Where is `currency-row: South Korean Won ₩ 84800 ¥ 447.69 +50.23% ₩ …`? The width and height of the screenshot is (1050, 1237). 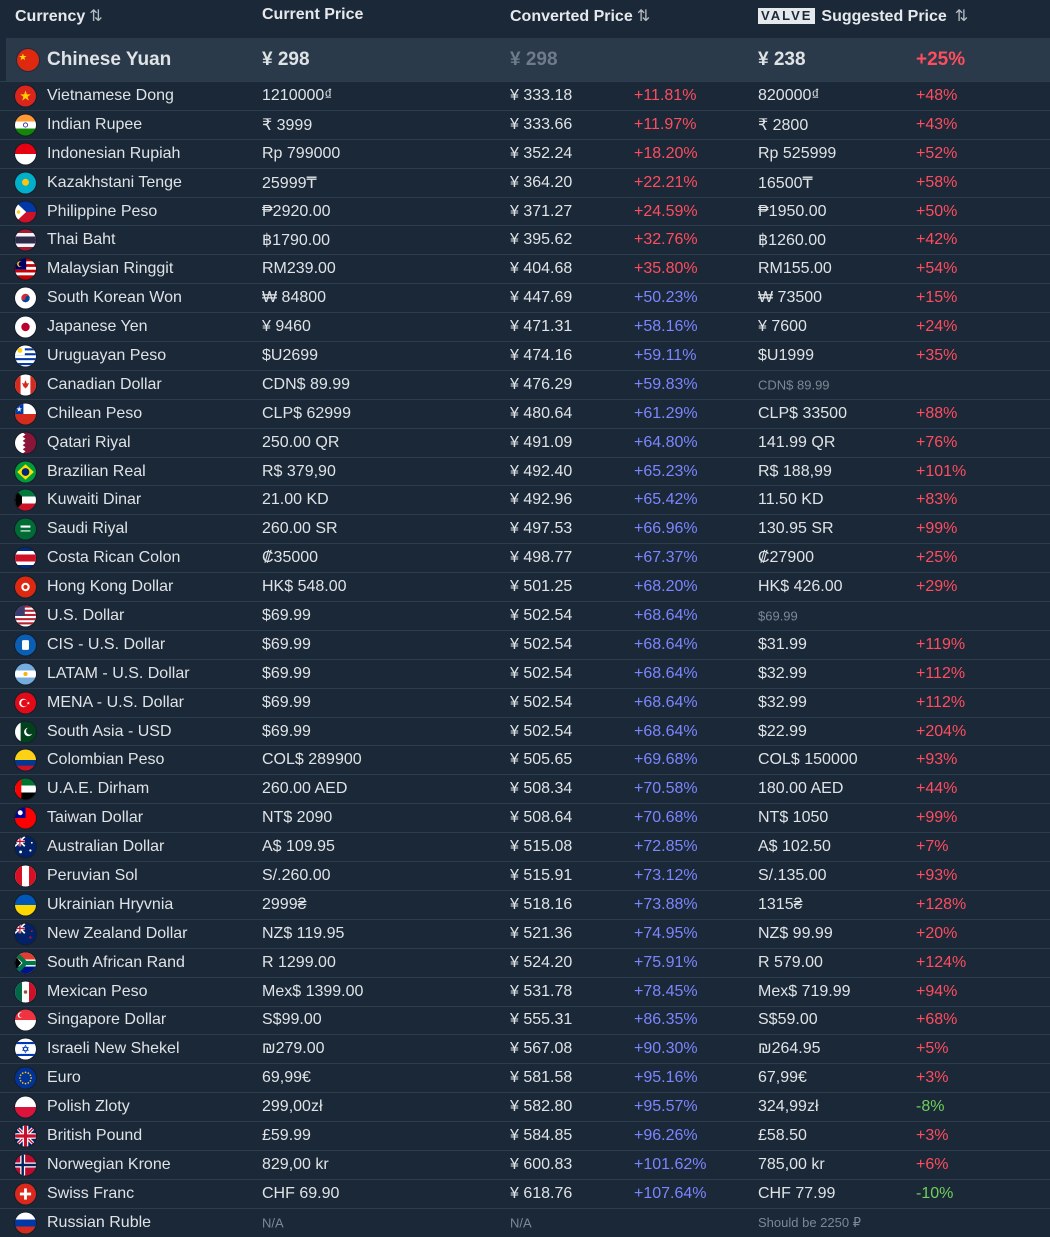
currency-row: South Korean Won ₩ 84800 ¥ 447.69 +50.23% ₩ … is located at coordinates (525, 297).